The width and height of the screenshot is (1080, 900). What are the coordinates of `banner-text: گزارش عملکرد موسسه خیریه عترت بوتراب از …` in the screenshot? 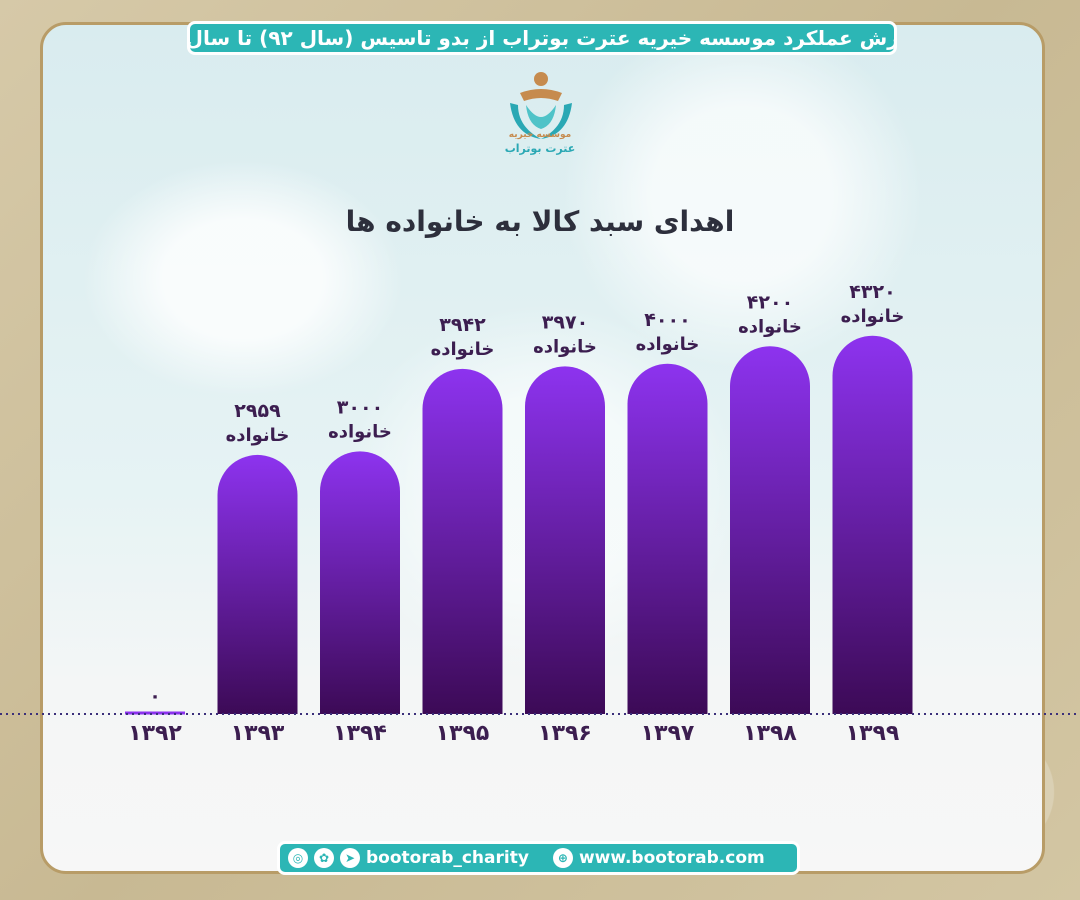 It's located at (542, 38).